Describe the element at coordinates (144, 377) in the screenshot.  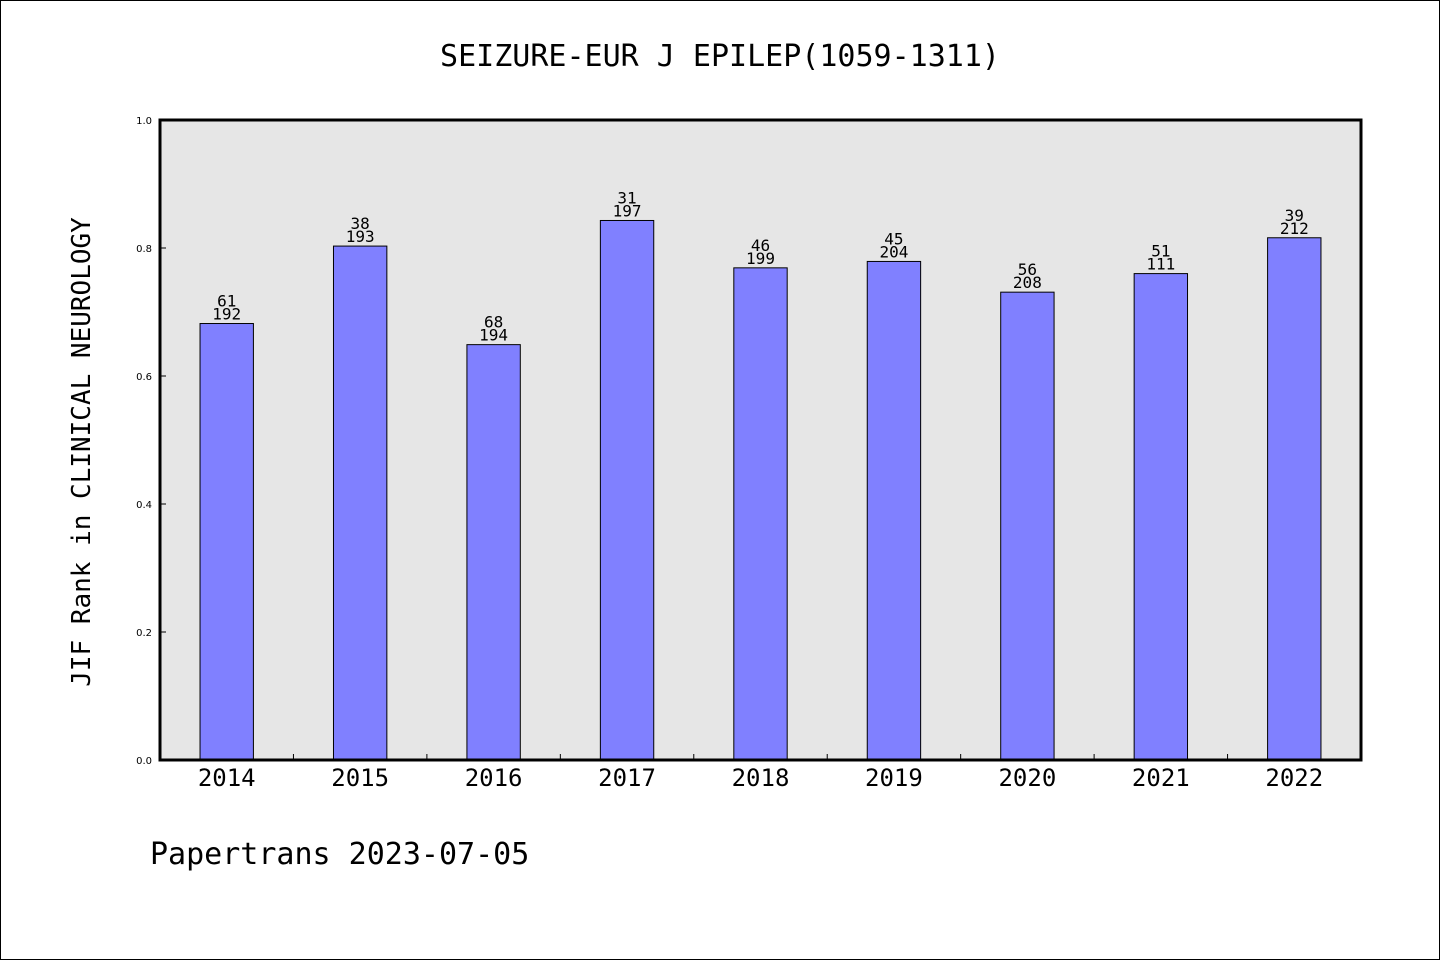
I see `y-tick-label: 0.6` at that location.